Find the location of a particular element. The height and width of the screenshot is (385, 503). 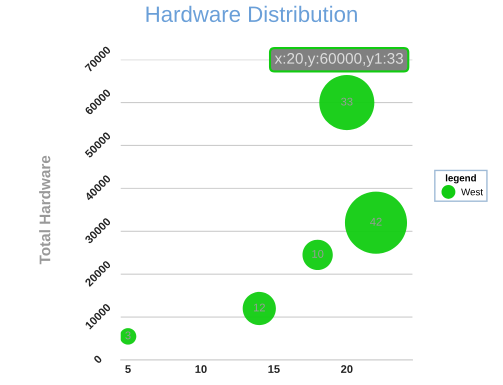

data-label: 42 is located at coordinates (376, 222).